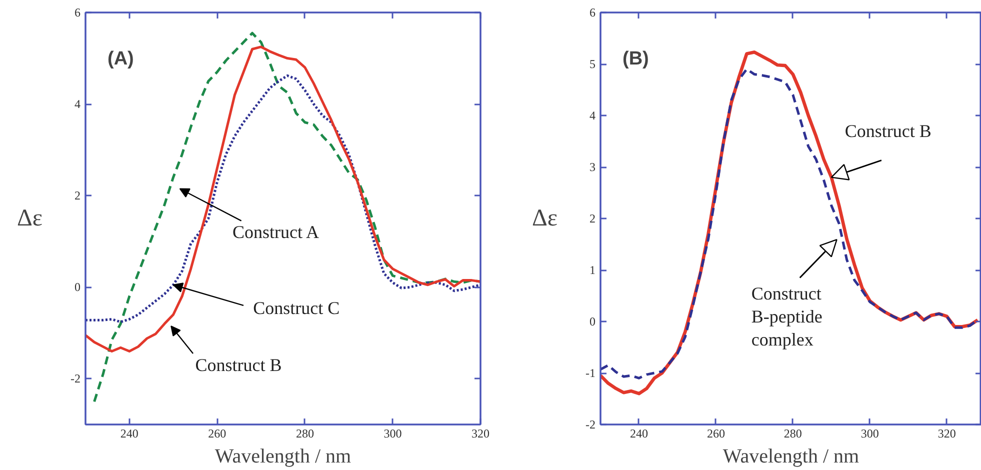 This screenshot has width=981, height=470. Describe the element at coordinates (593, 64) in the screenshot. I see `y-tick-label: 5` at that location.